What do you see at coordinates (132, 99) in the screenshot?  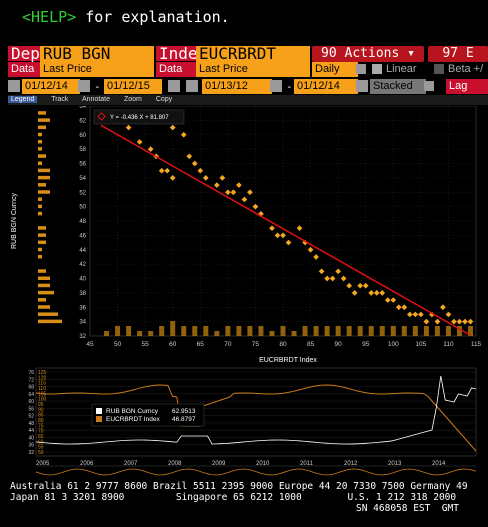 I see `zoom-button: Zoom` at bounding box center [132, 99].